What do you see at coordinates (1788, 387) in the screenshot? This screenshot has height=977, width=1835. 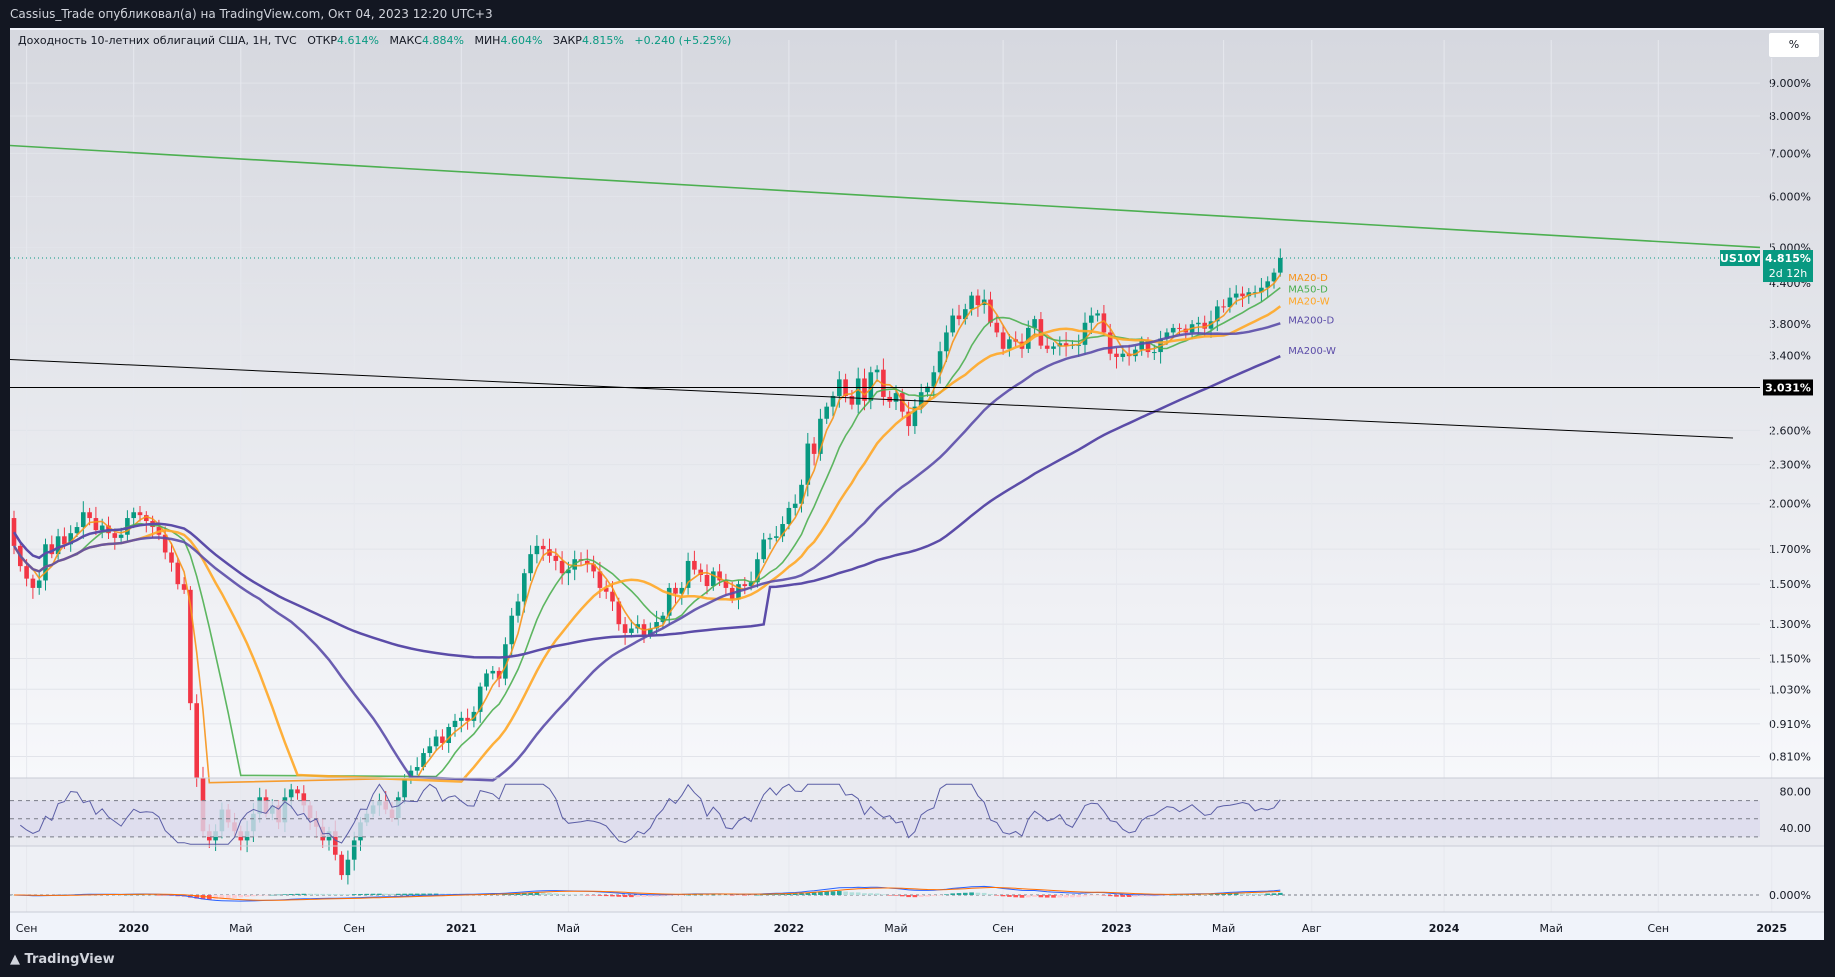 I see `level-price-text: 3.031%` at bounding box center [1788, 387].